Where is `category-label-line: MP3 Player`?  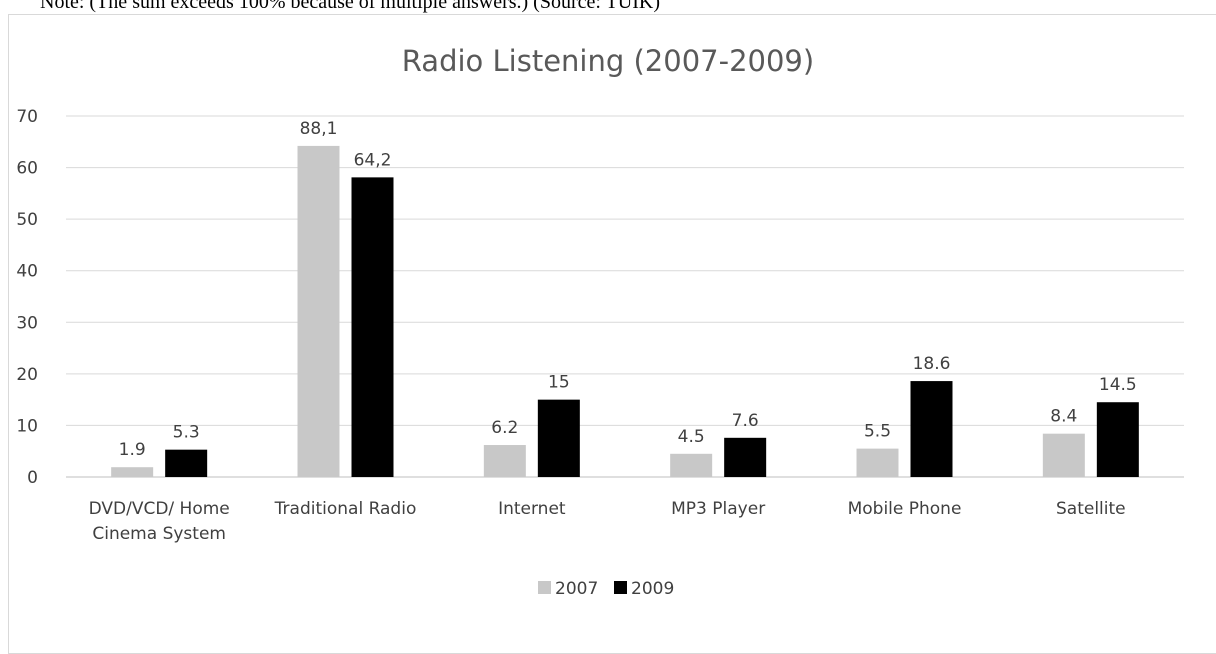 category-label-line: MP3 Player is located at coordinates (718, 509).